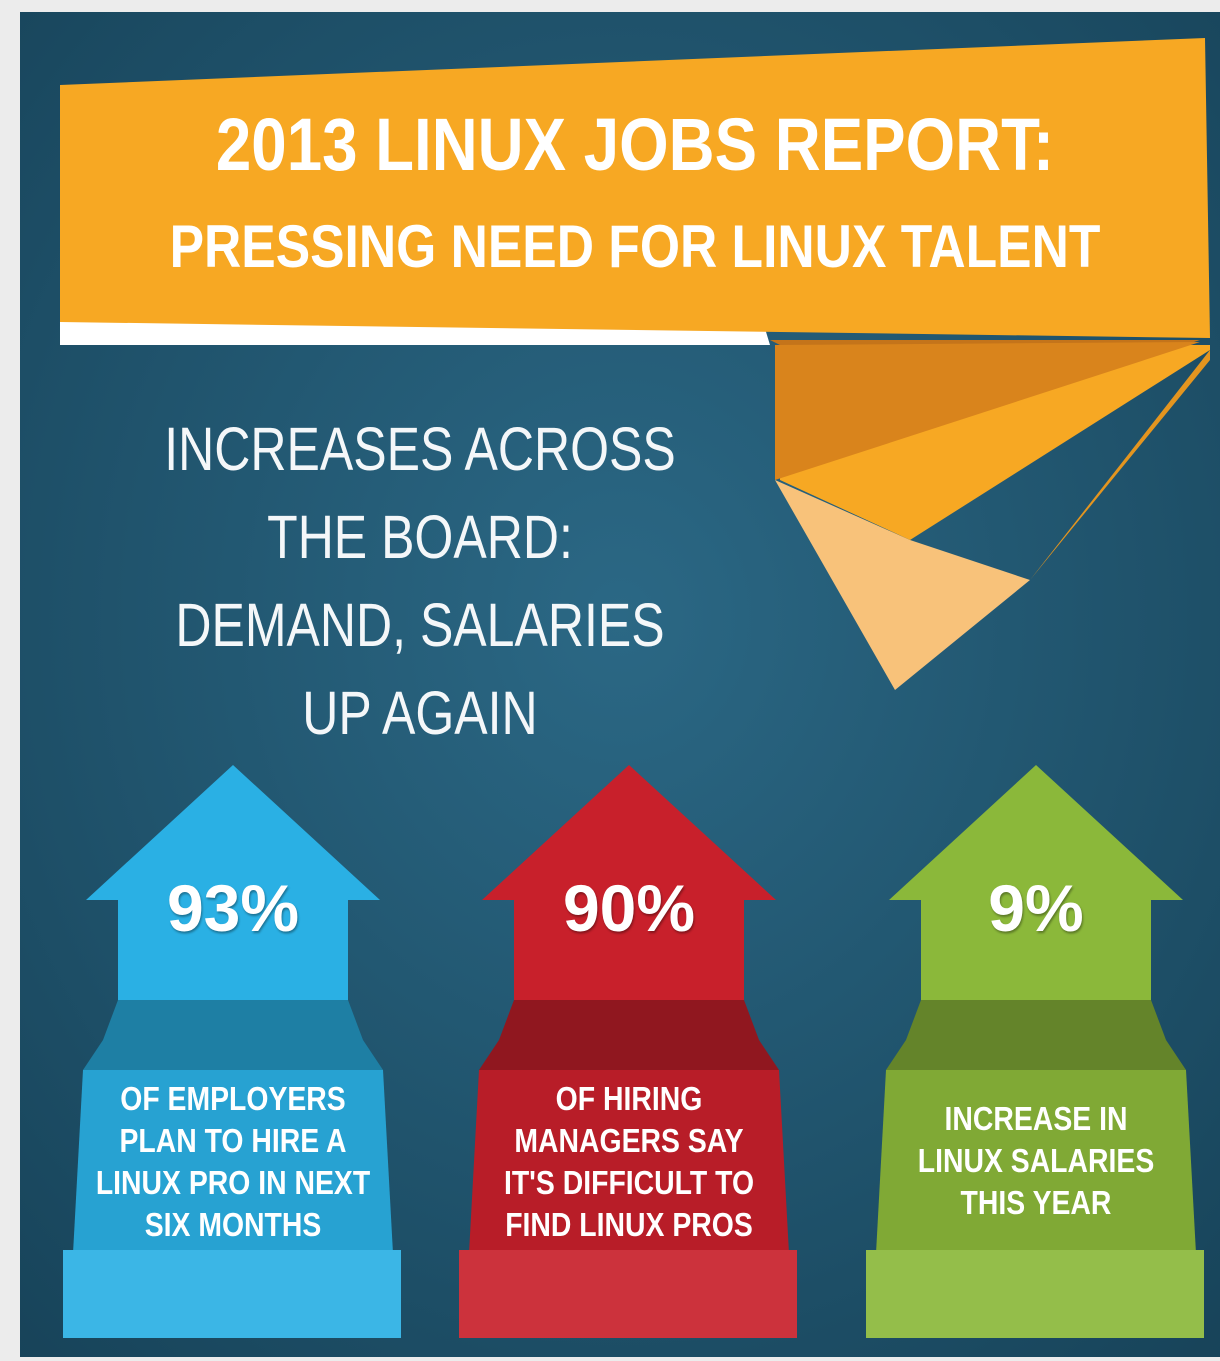 Image resolution: width=1220 pixels, height=1361 pixels. Describe the element at coordinates (420, 537) in the screenshot. I see `headline-line: THE BOARD:` at that location.